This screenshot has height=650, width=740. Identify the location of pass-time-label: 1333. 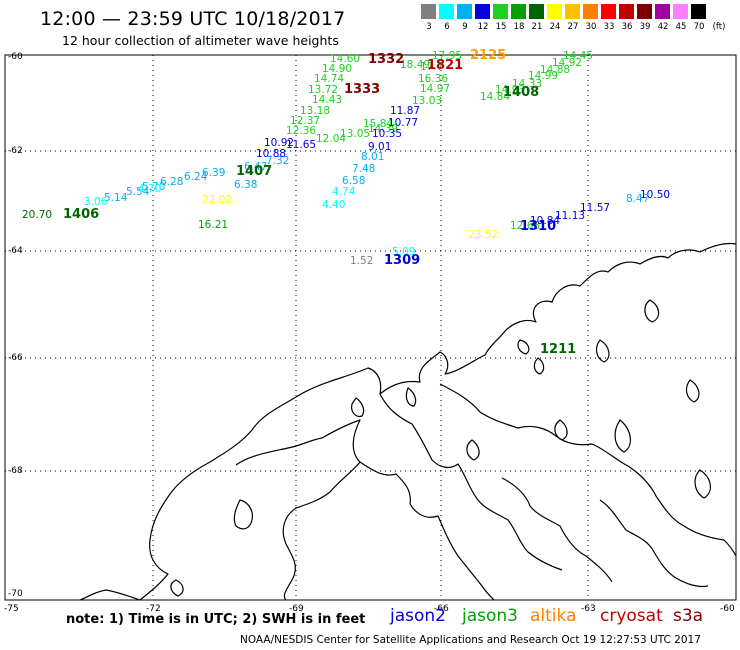
(362, 89).